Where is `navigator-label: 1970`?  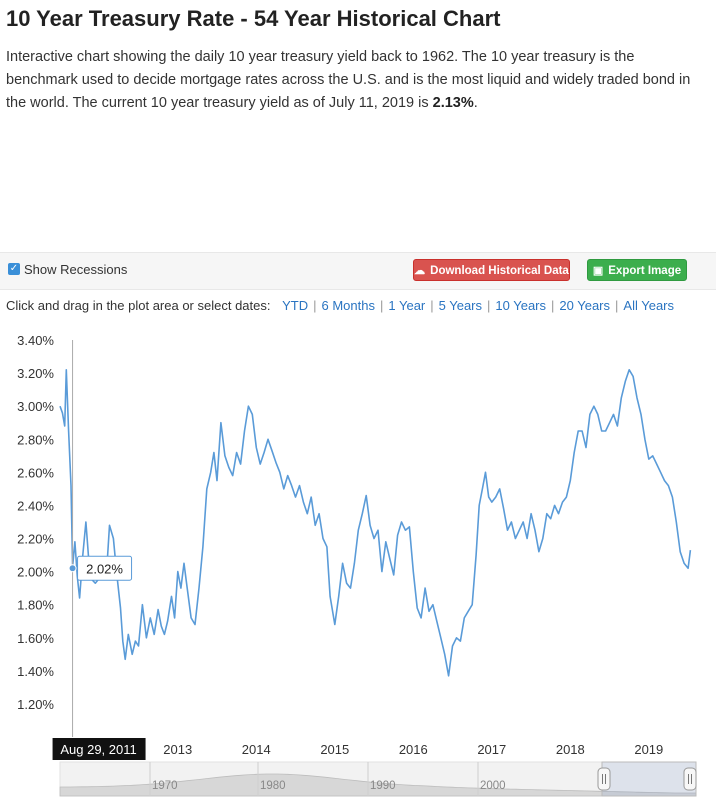 navigator-label: 1970 is located at coordinates (165, 786).